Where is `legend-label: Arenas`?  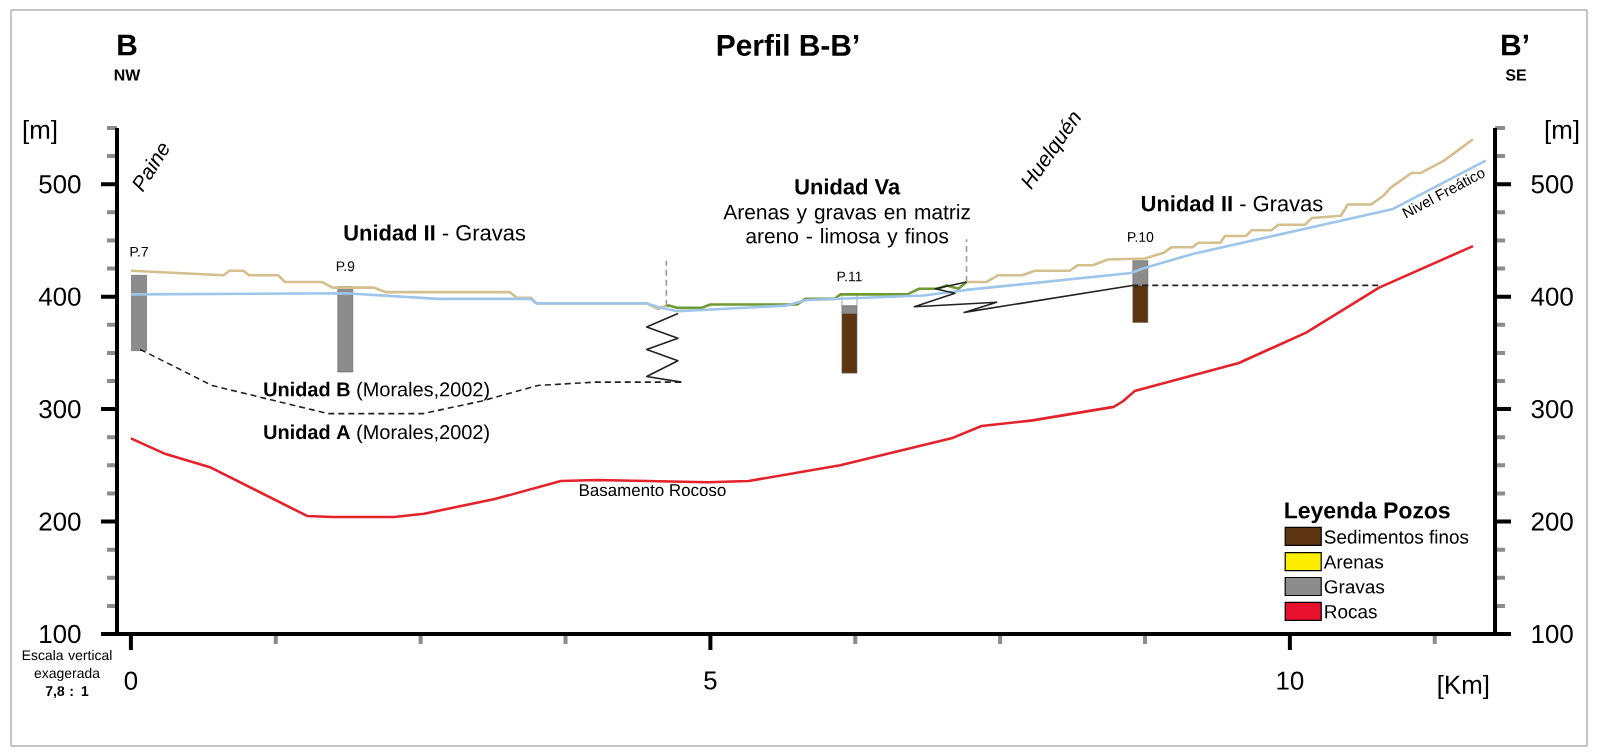 legend-label: Arenas is located at coordinates (1353, 562).